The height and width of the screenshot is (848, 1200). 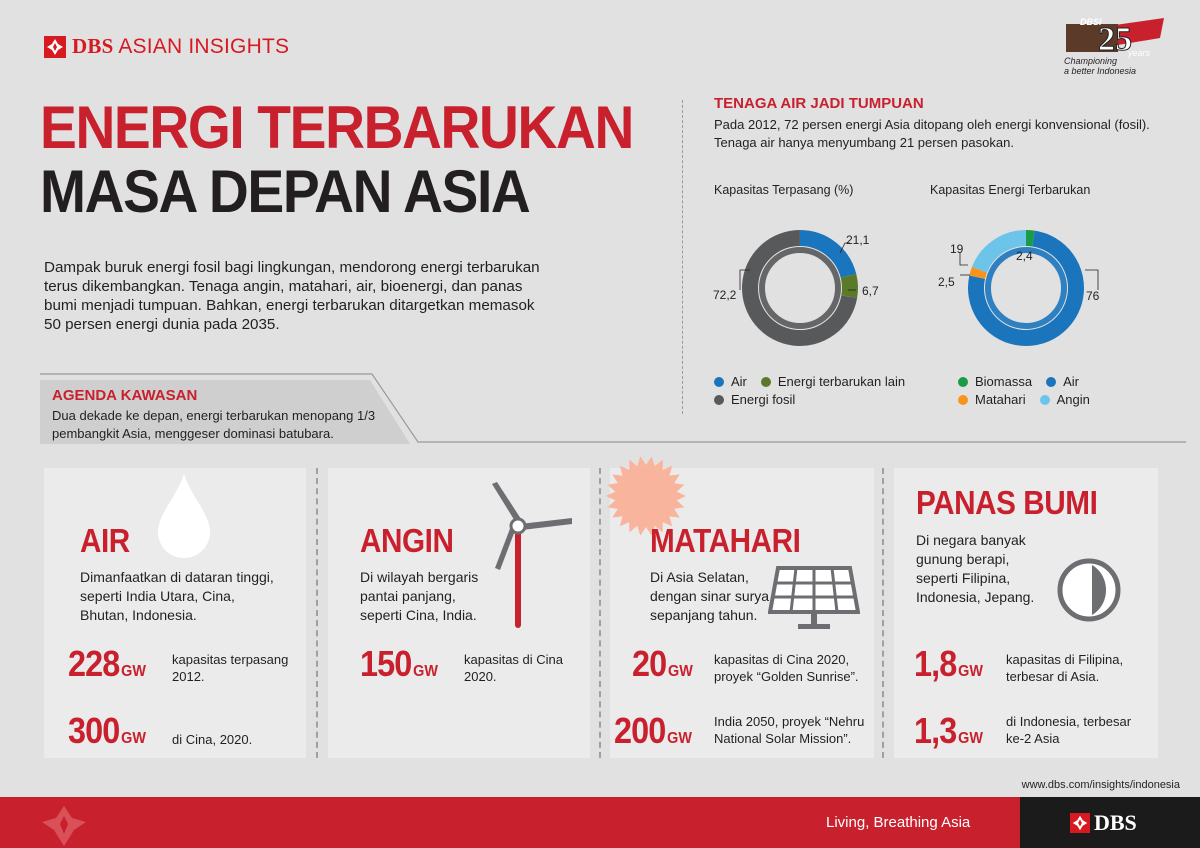 I want to click on section-title: TENAGA AIR JADI TUMPUAN, so click(x=819, y=103).